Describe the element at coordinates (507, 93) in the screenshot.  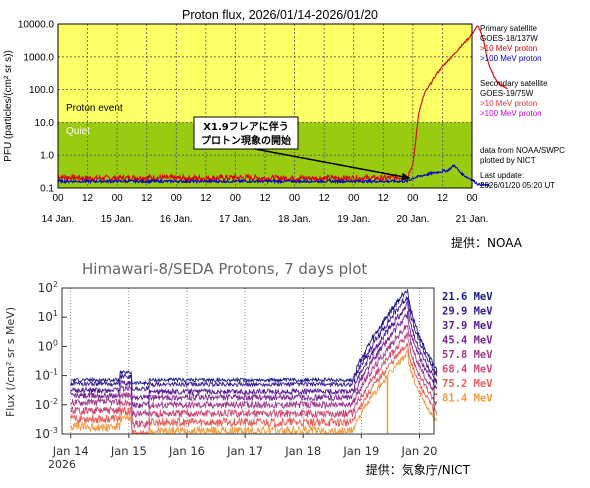
I see `legend-secondary-sat: GOES-19/75W` at that location.